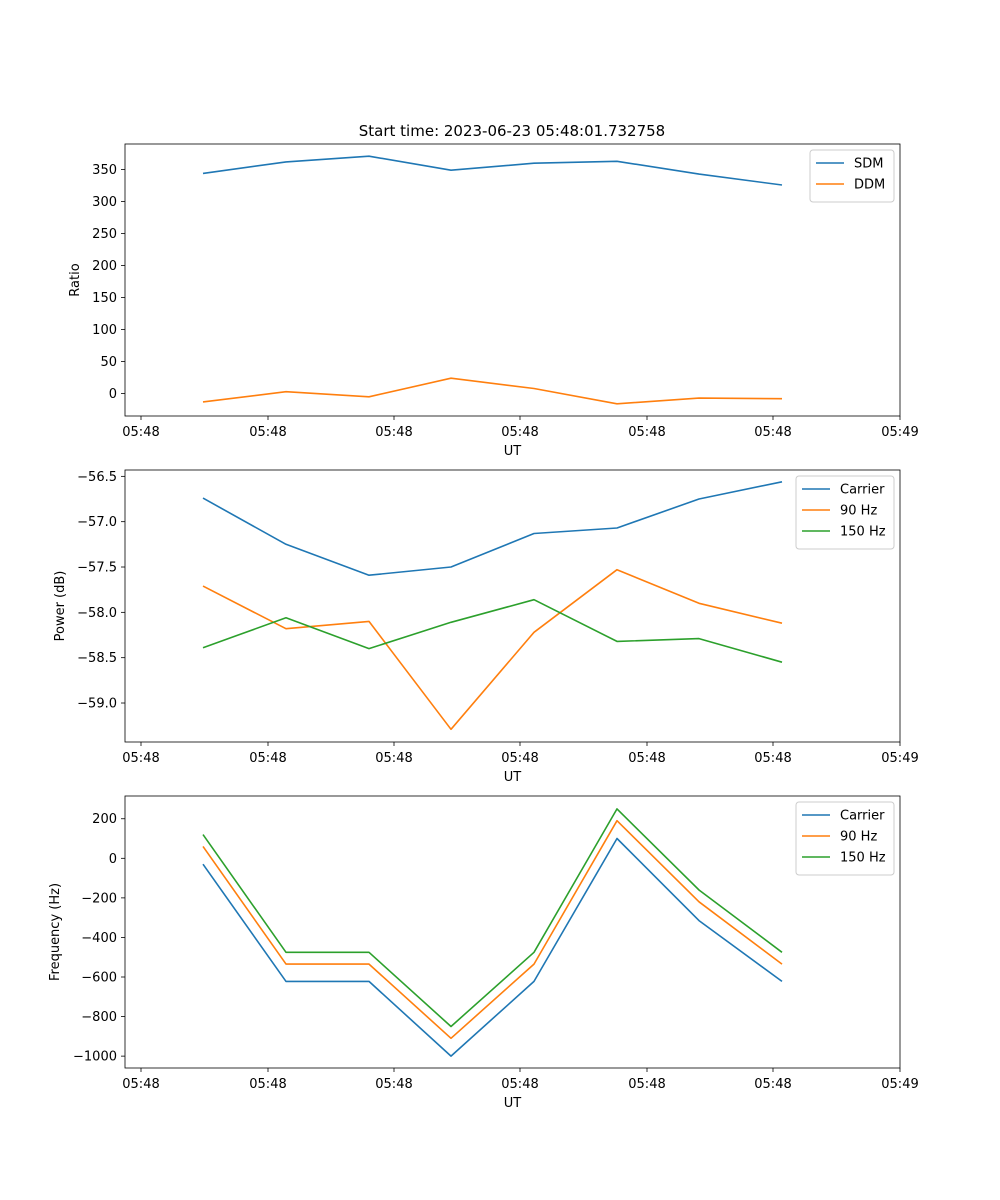 This screenshot has height=1200, width=1000. I want to click on series-line-sdm, so click(492, 170).